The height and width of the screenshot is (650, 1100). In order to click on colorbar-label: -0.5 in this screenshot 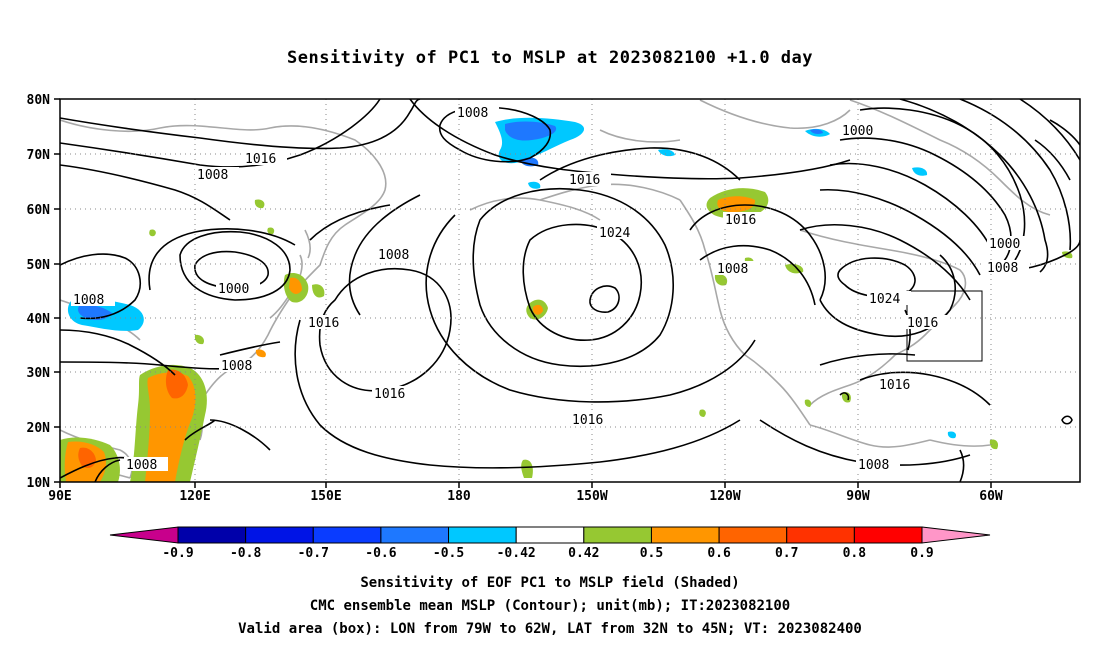, I will do `click(448, 553)`.